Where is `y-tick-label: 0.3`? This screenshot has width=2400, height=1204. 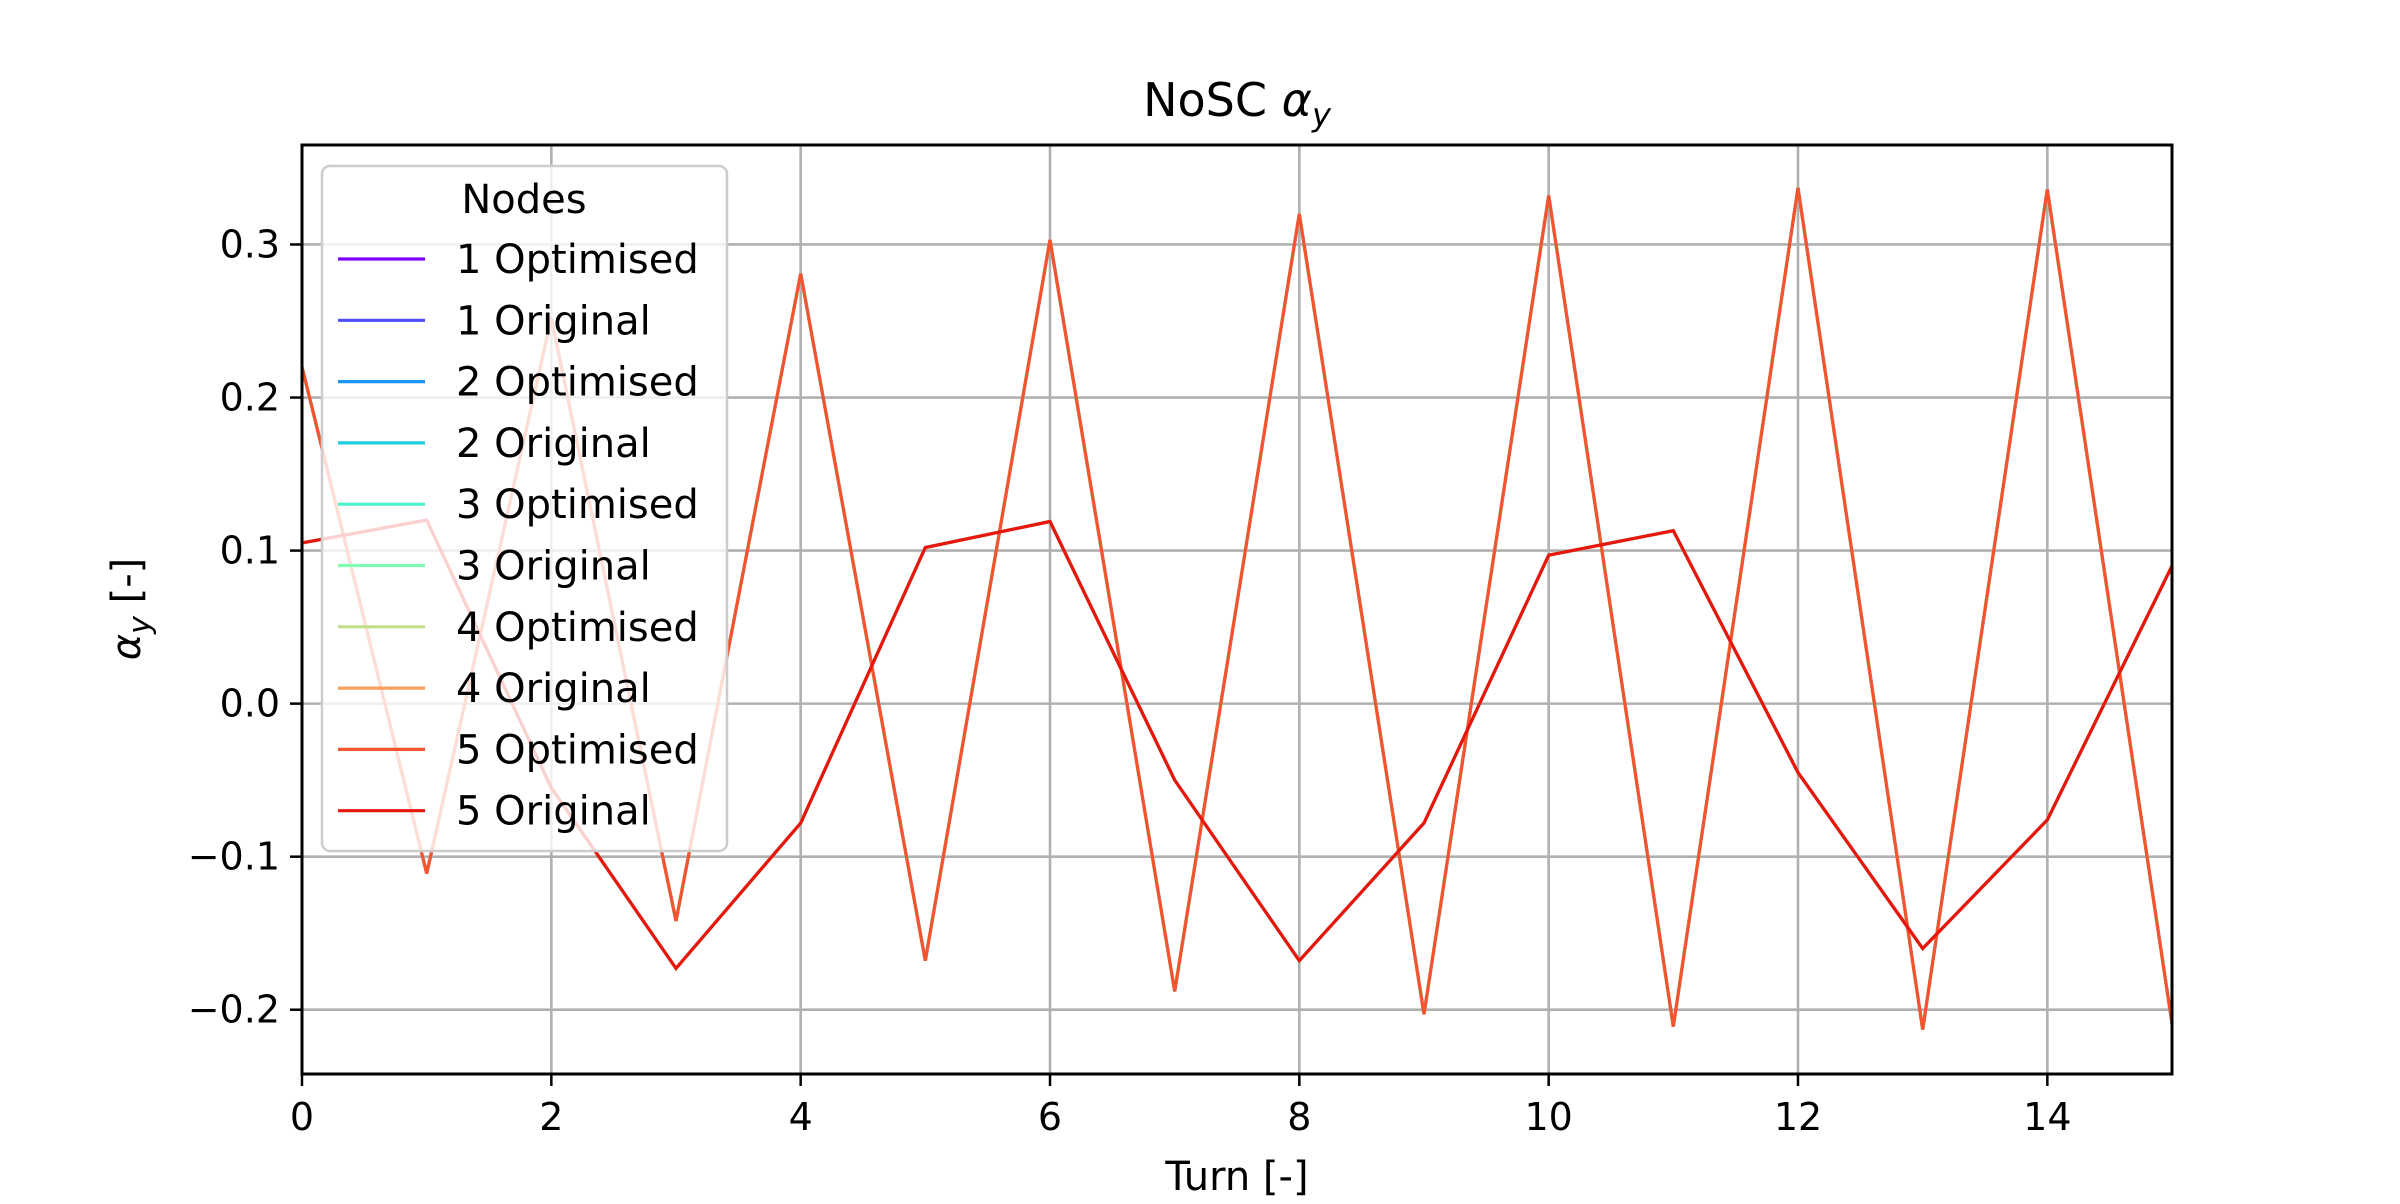 y-tick-label: 0.3 is located at coordinates (250, 244).